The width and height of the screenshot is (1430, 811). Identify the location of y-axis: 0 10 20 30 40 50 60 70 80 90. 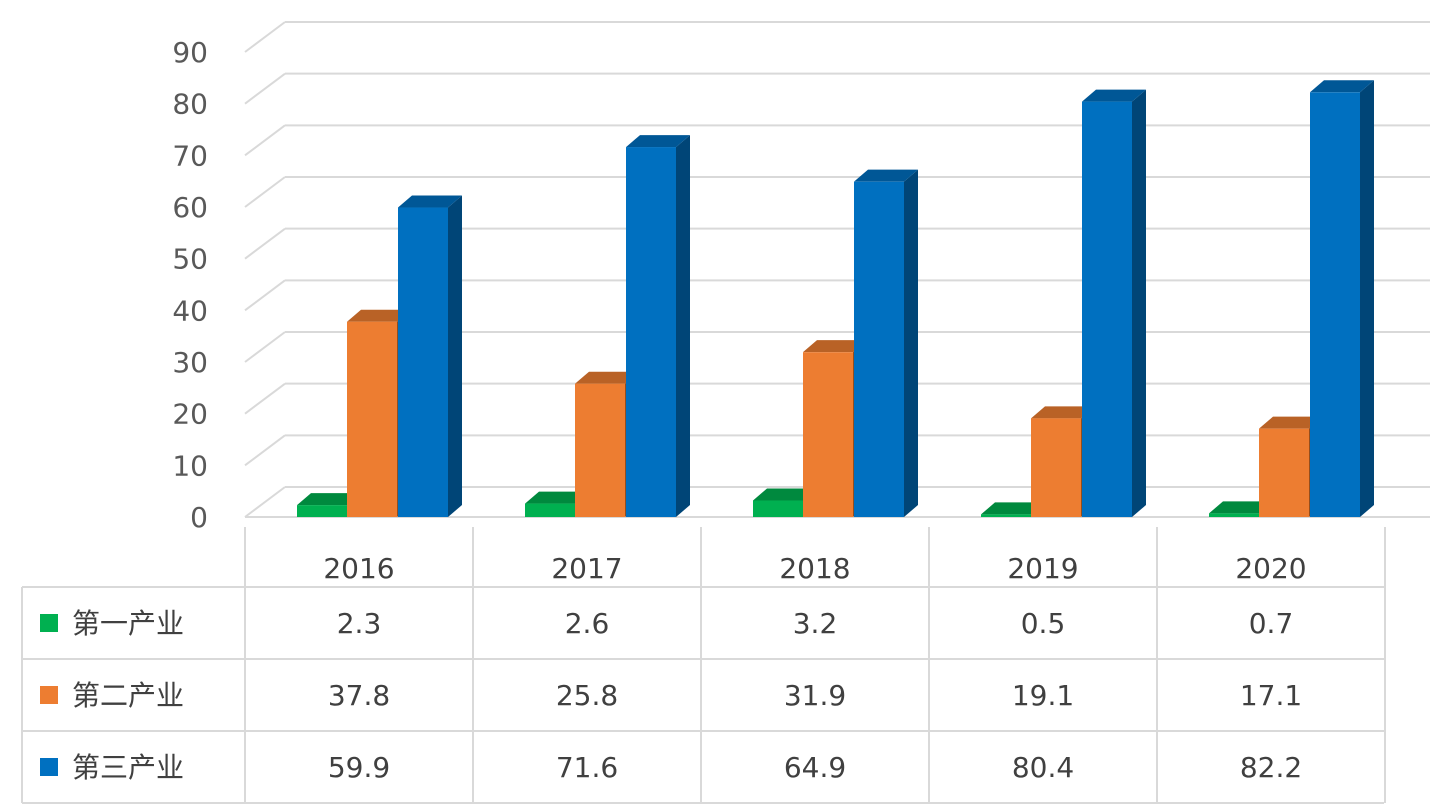
(190, 285).